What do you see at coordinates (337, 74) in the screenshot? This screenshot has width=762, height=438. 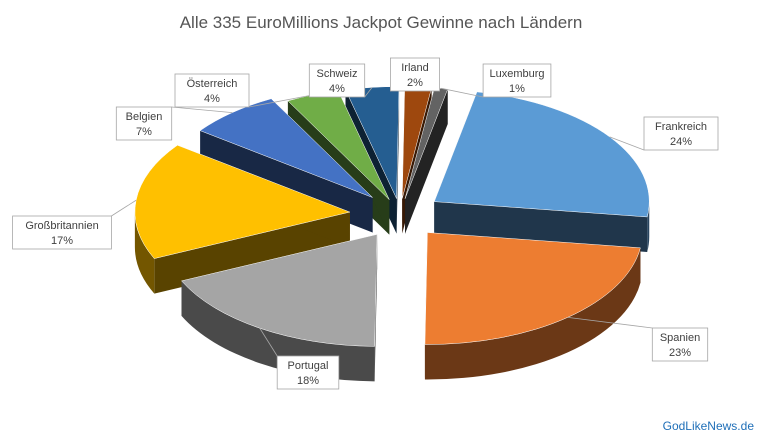 I see `data-label-name: Schweiz` at bounding box center [337, 74].